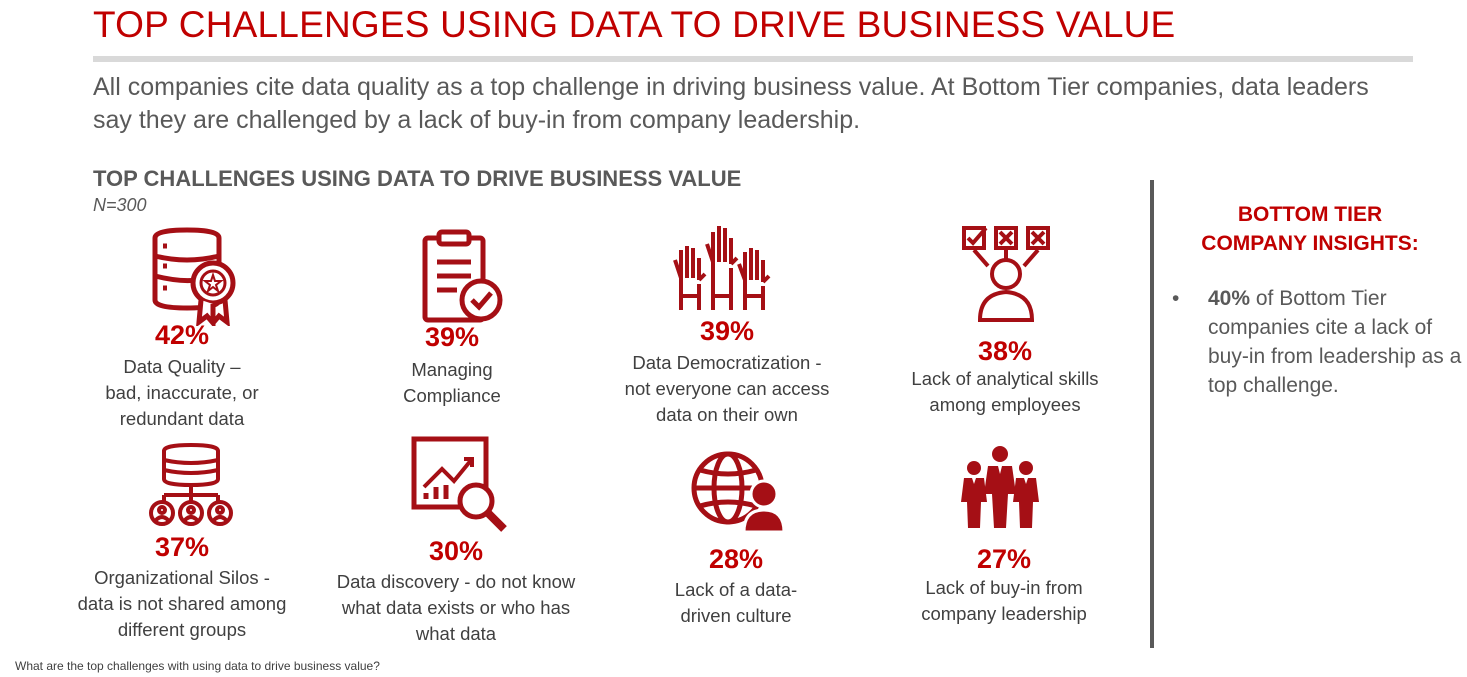 The width and height of the screenshot is (1467, 677). What do you see at coordinates (182, 335) in the screenshot?
I see `percent-value: 42%` at bounding box center [182, 335].